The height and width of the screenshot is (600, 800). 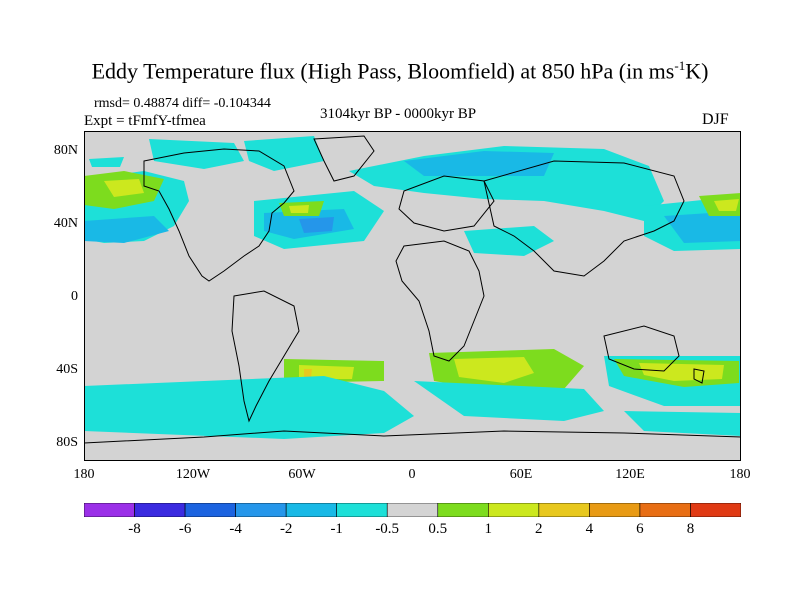 I want to click on colorbar-label: 2, so click(x=539, y=529).